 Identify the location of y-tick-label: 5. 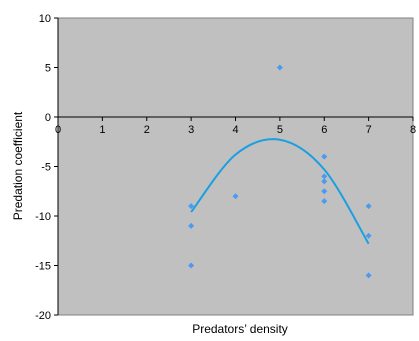
(48, 69).